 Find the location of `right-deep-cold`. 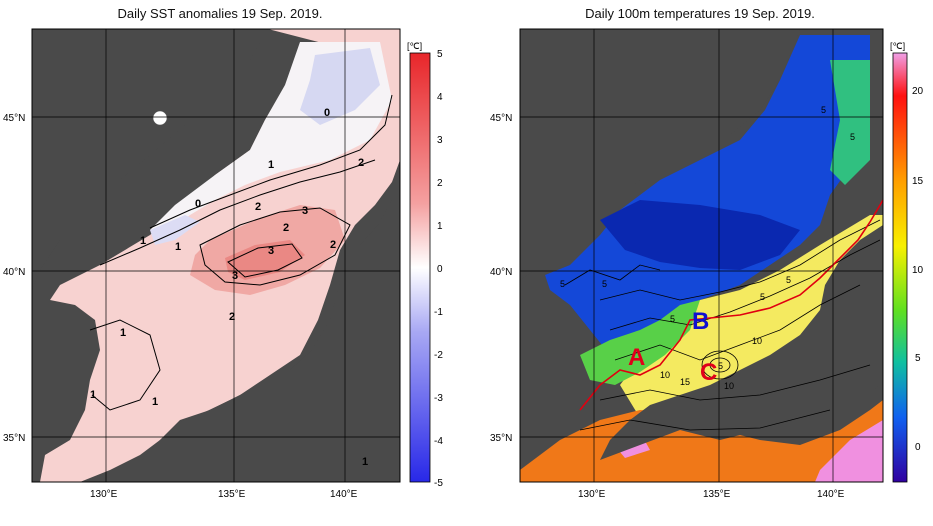

right-deep-cold is located at coordinates (700, 235).